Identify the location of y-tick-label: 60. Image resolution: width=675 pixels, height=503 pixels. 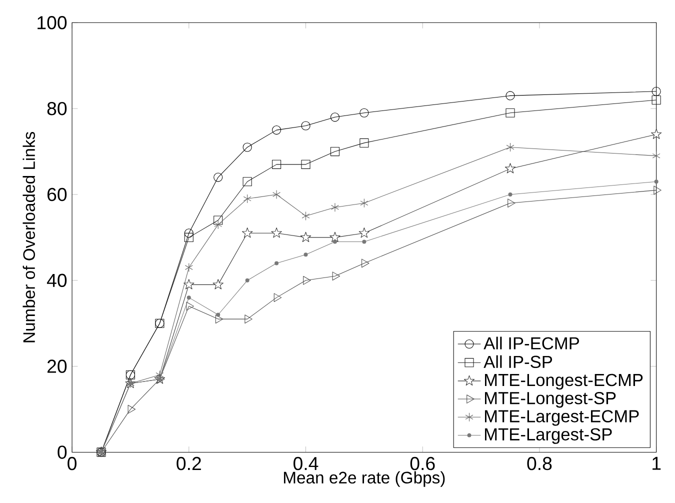
(57, 195).